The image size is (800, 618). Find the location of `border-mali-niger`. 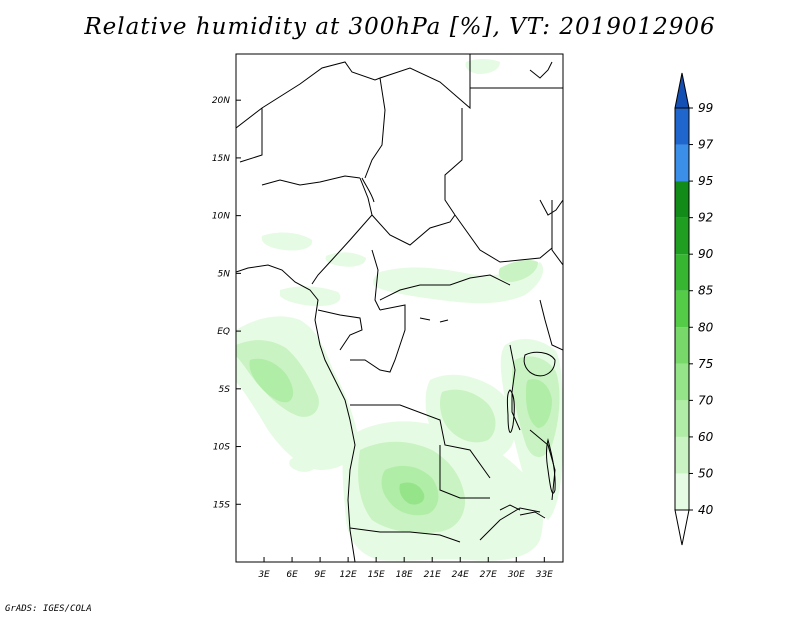

border-mali-niger is located at coordinates (251, 135).